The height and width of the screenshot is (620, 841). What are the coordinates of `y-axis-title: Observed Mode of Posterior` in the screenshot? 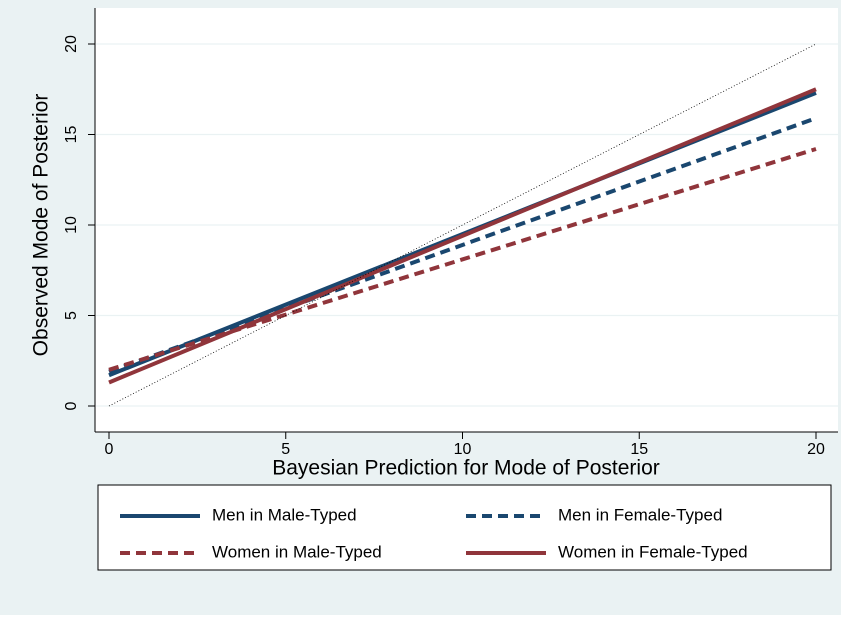 It's located at (41, 225).